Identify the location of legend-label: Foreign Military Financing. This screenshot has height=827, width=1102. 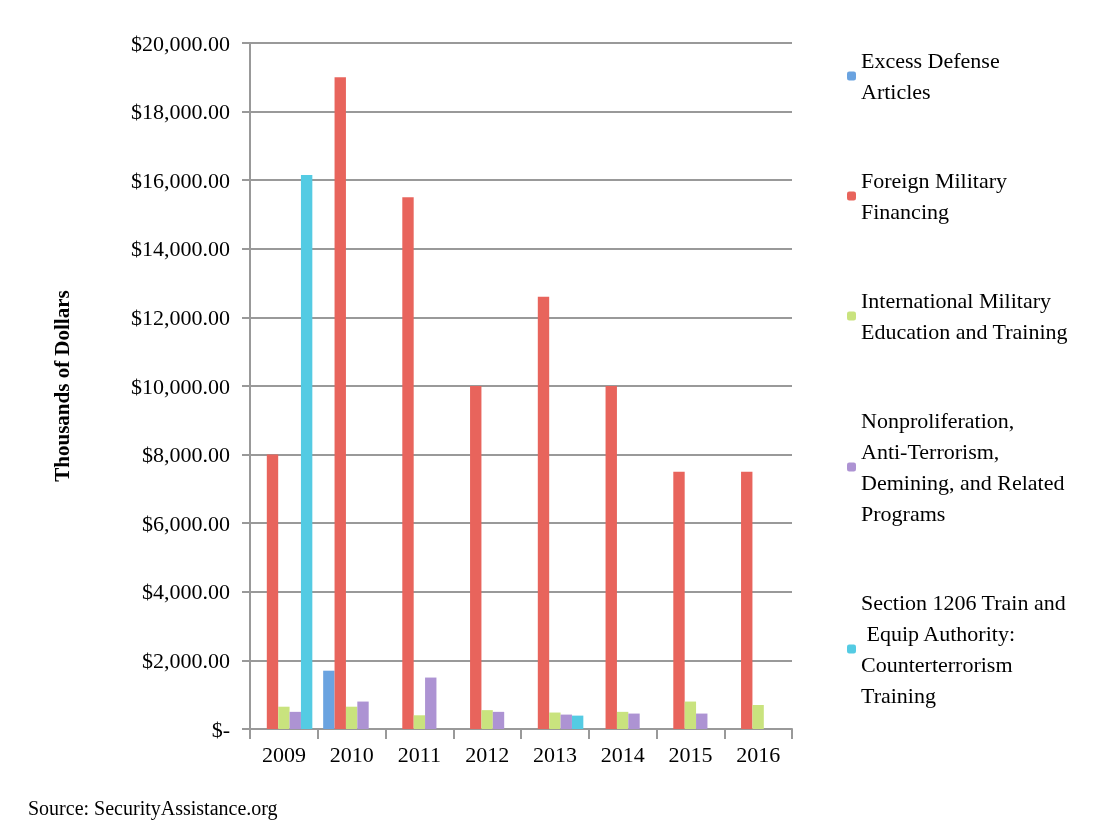
(937, 196).